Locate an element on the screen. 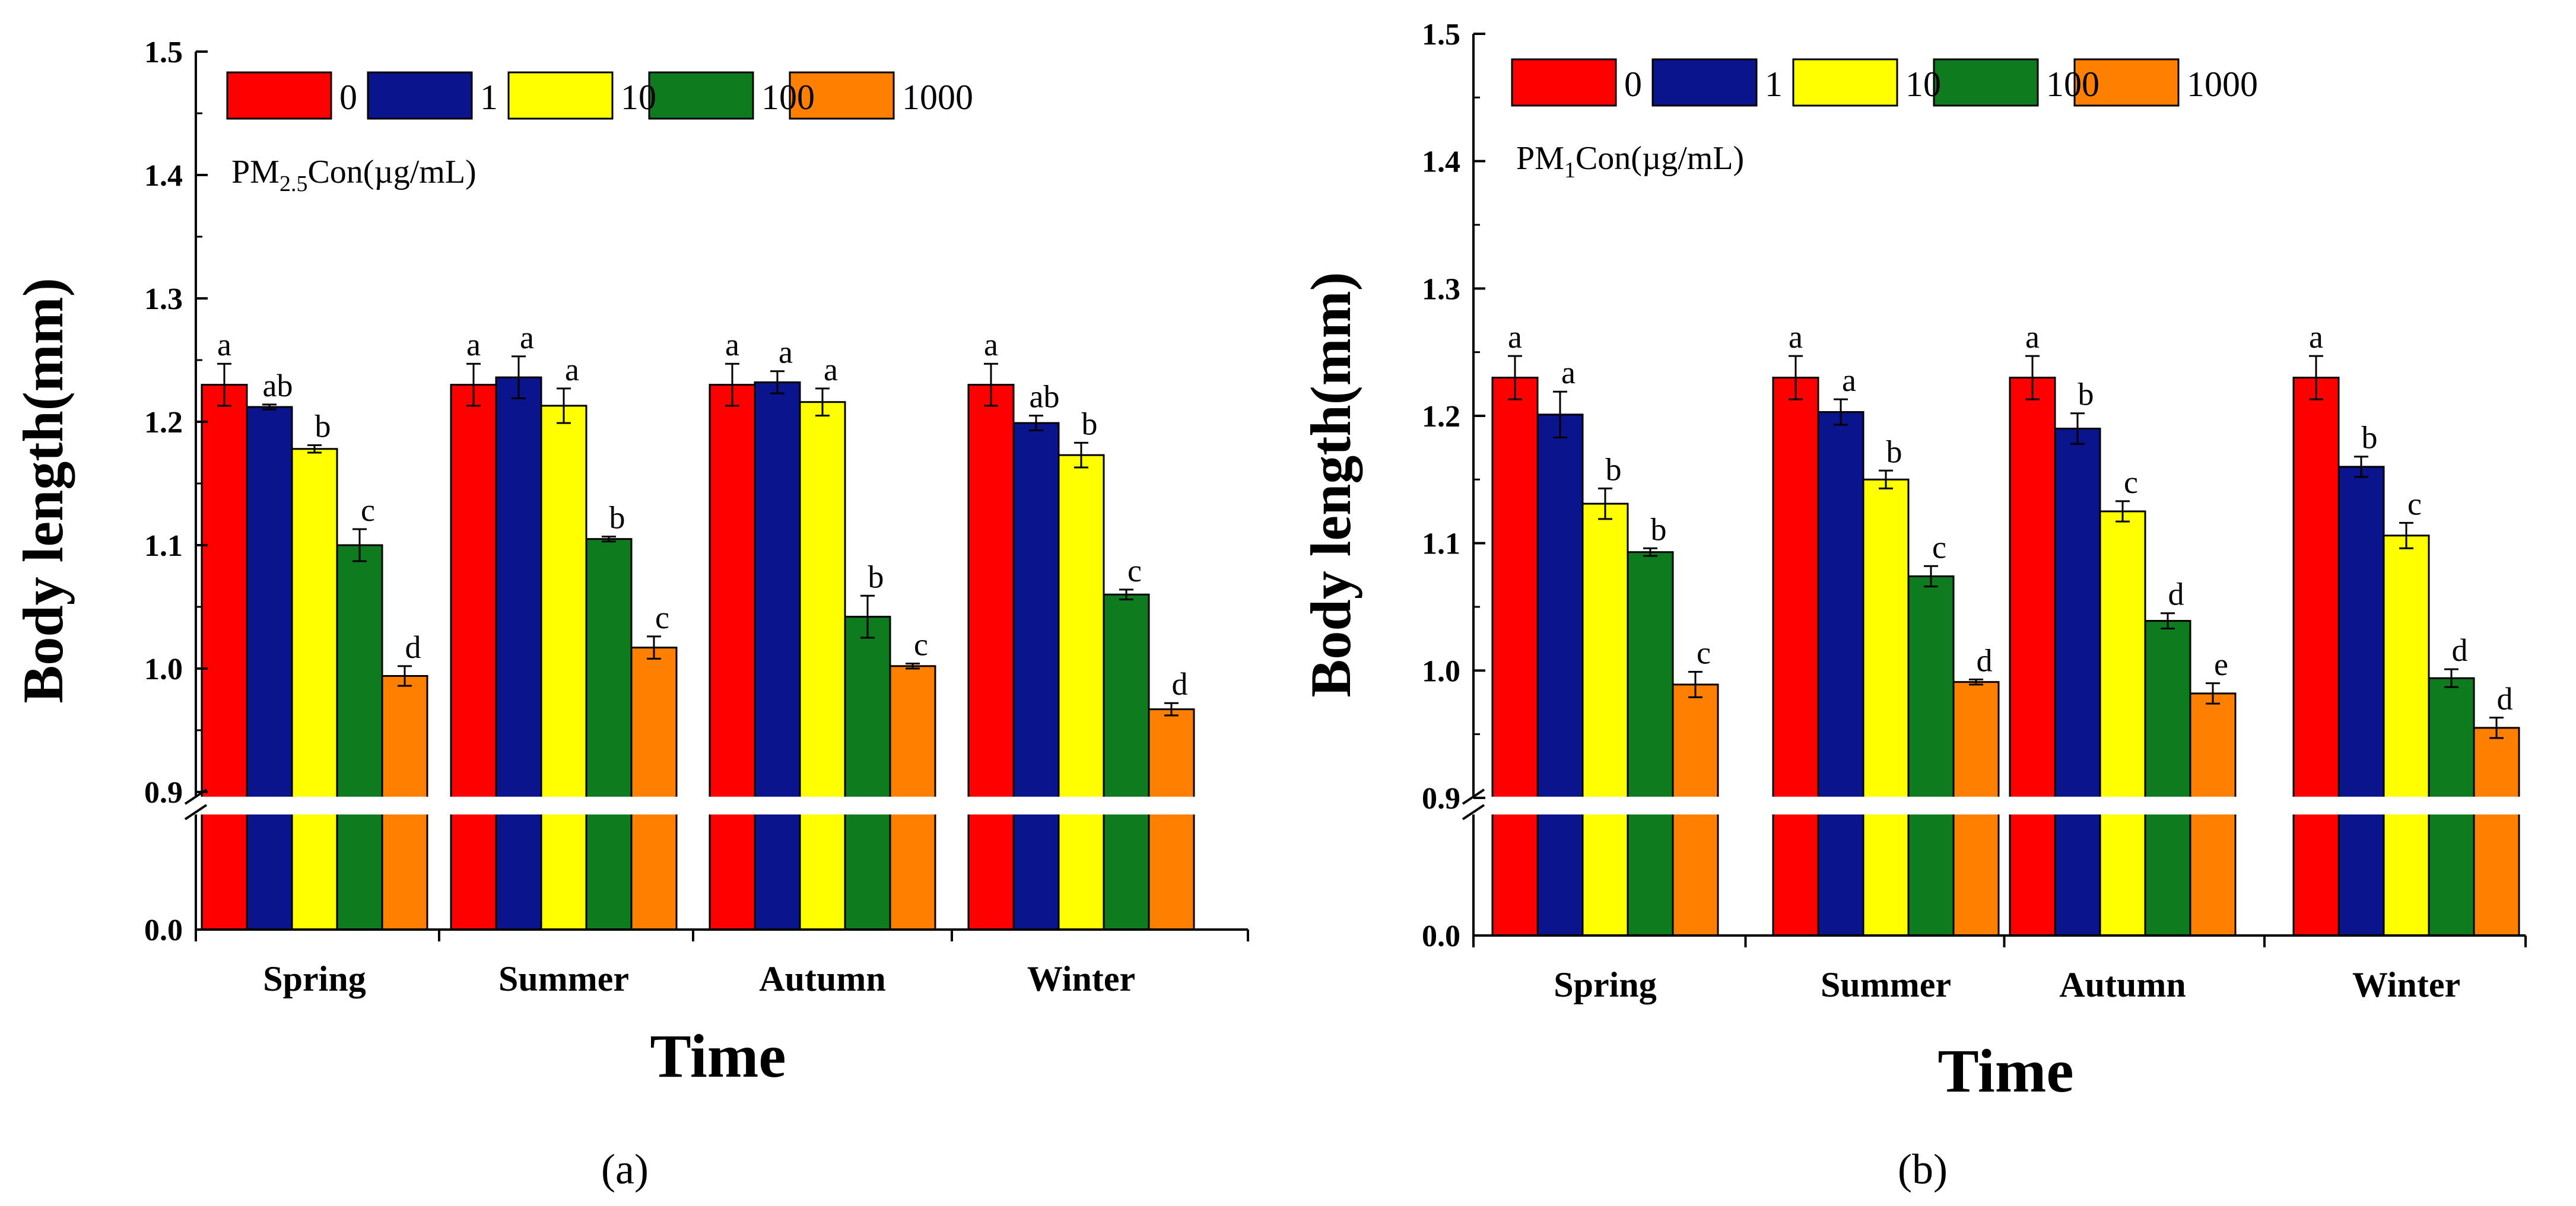  legend-title: PM2.5Con(µg/mL) is located at coordinates (354, 175).